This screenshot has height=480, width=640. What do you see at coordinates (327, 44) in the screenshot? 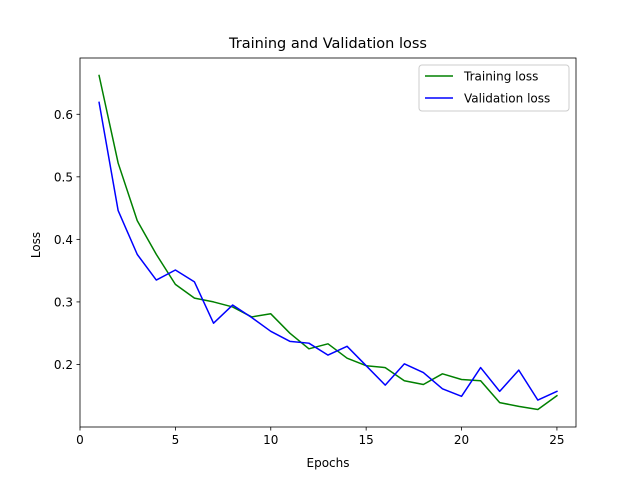
I see `chart-title: Training and Validation loss` at bounding box center [327, 44].